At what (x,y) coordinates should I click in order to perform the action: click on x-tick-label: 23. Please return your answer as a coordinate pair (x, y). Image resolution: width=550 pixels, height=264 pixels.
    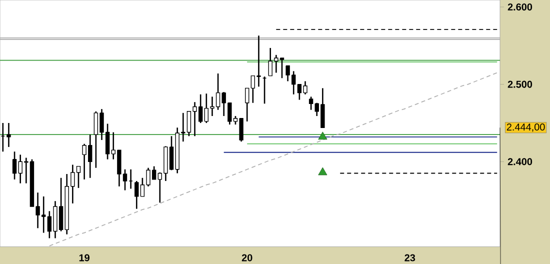
    Looking at the image, I should click on (410, 258).